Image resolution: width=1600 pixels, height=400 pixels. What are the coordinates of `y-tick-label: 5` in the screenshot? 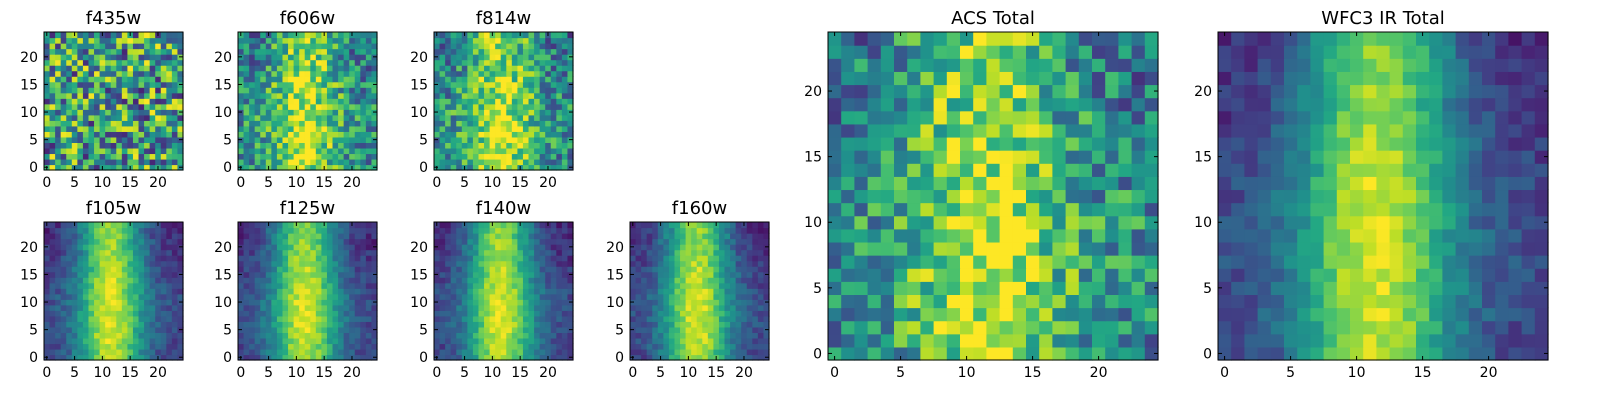 It's located at (227, 331).